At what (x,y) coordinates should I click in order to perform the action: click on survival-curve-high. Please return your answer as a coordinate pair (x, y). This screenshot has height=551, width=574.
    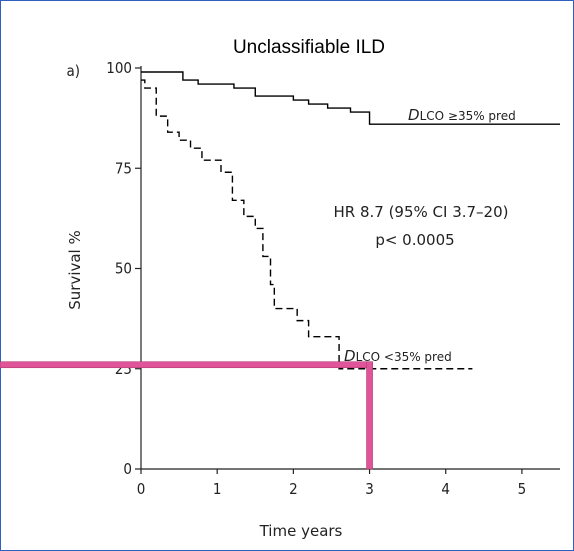
    Looking at the image, I should click on (350, 98).